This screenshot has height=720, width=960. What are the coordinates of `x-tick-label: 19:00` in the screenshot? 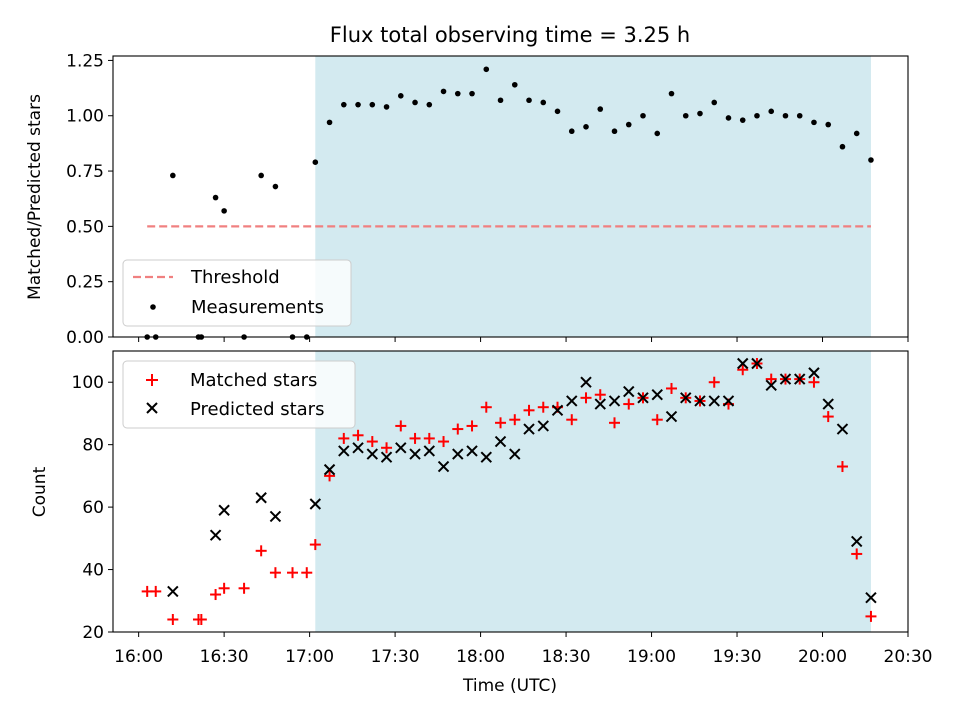 It's located at (651, 657).